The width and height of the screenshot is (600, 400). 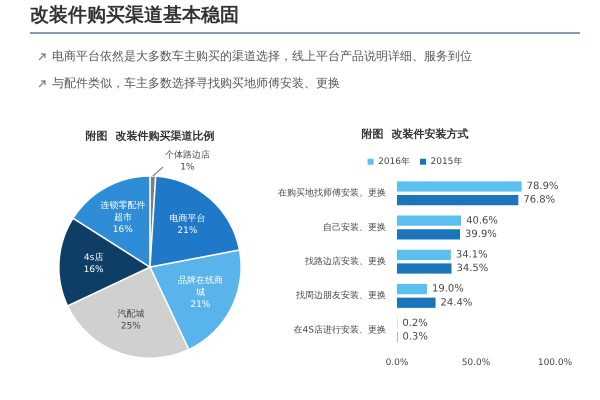 What do you see at coordinates (187, 154) in the screenshot?
I see `slice-label: 个体路边店` at bounding box center [187, 154].